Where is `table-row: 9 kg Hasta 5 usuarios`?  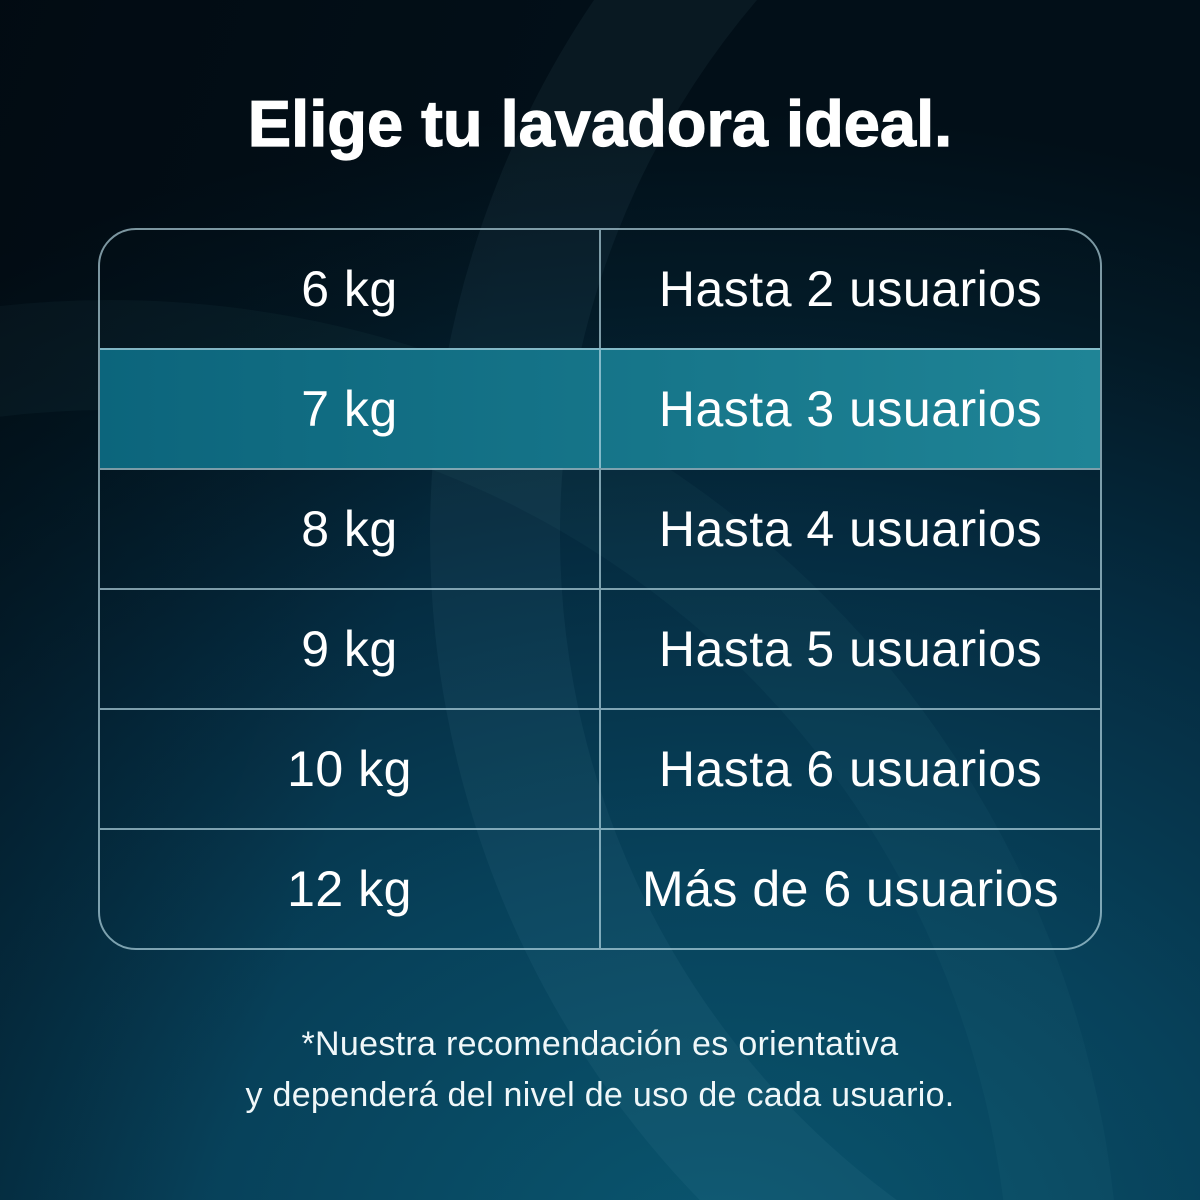 table-row: 9 kg Hasta 5 usuarios is located at coordinates (600, 648).